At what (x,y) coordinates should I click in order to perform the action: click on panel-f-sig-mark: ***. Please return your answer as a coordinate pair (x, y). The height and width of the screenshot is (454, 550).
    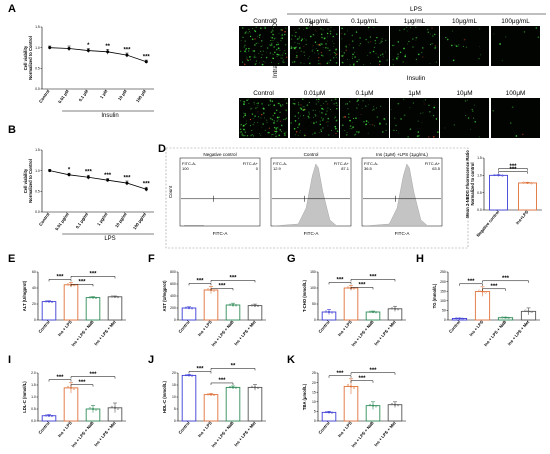
    Looking at the image, I should click on (233, 279).